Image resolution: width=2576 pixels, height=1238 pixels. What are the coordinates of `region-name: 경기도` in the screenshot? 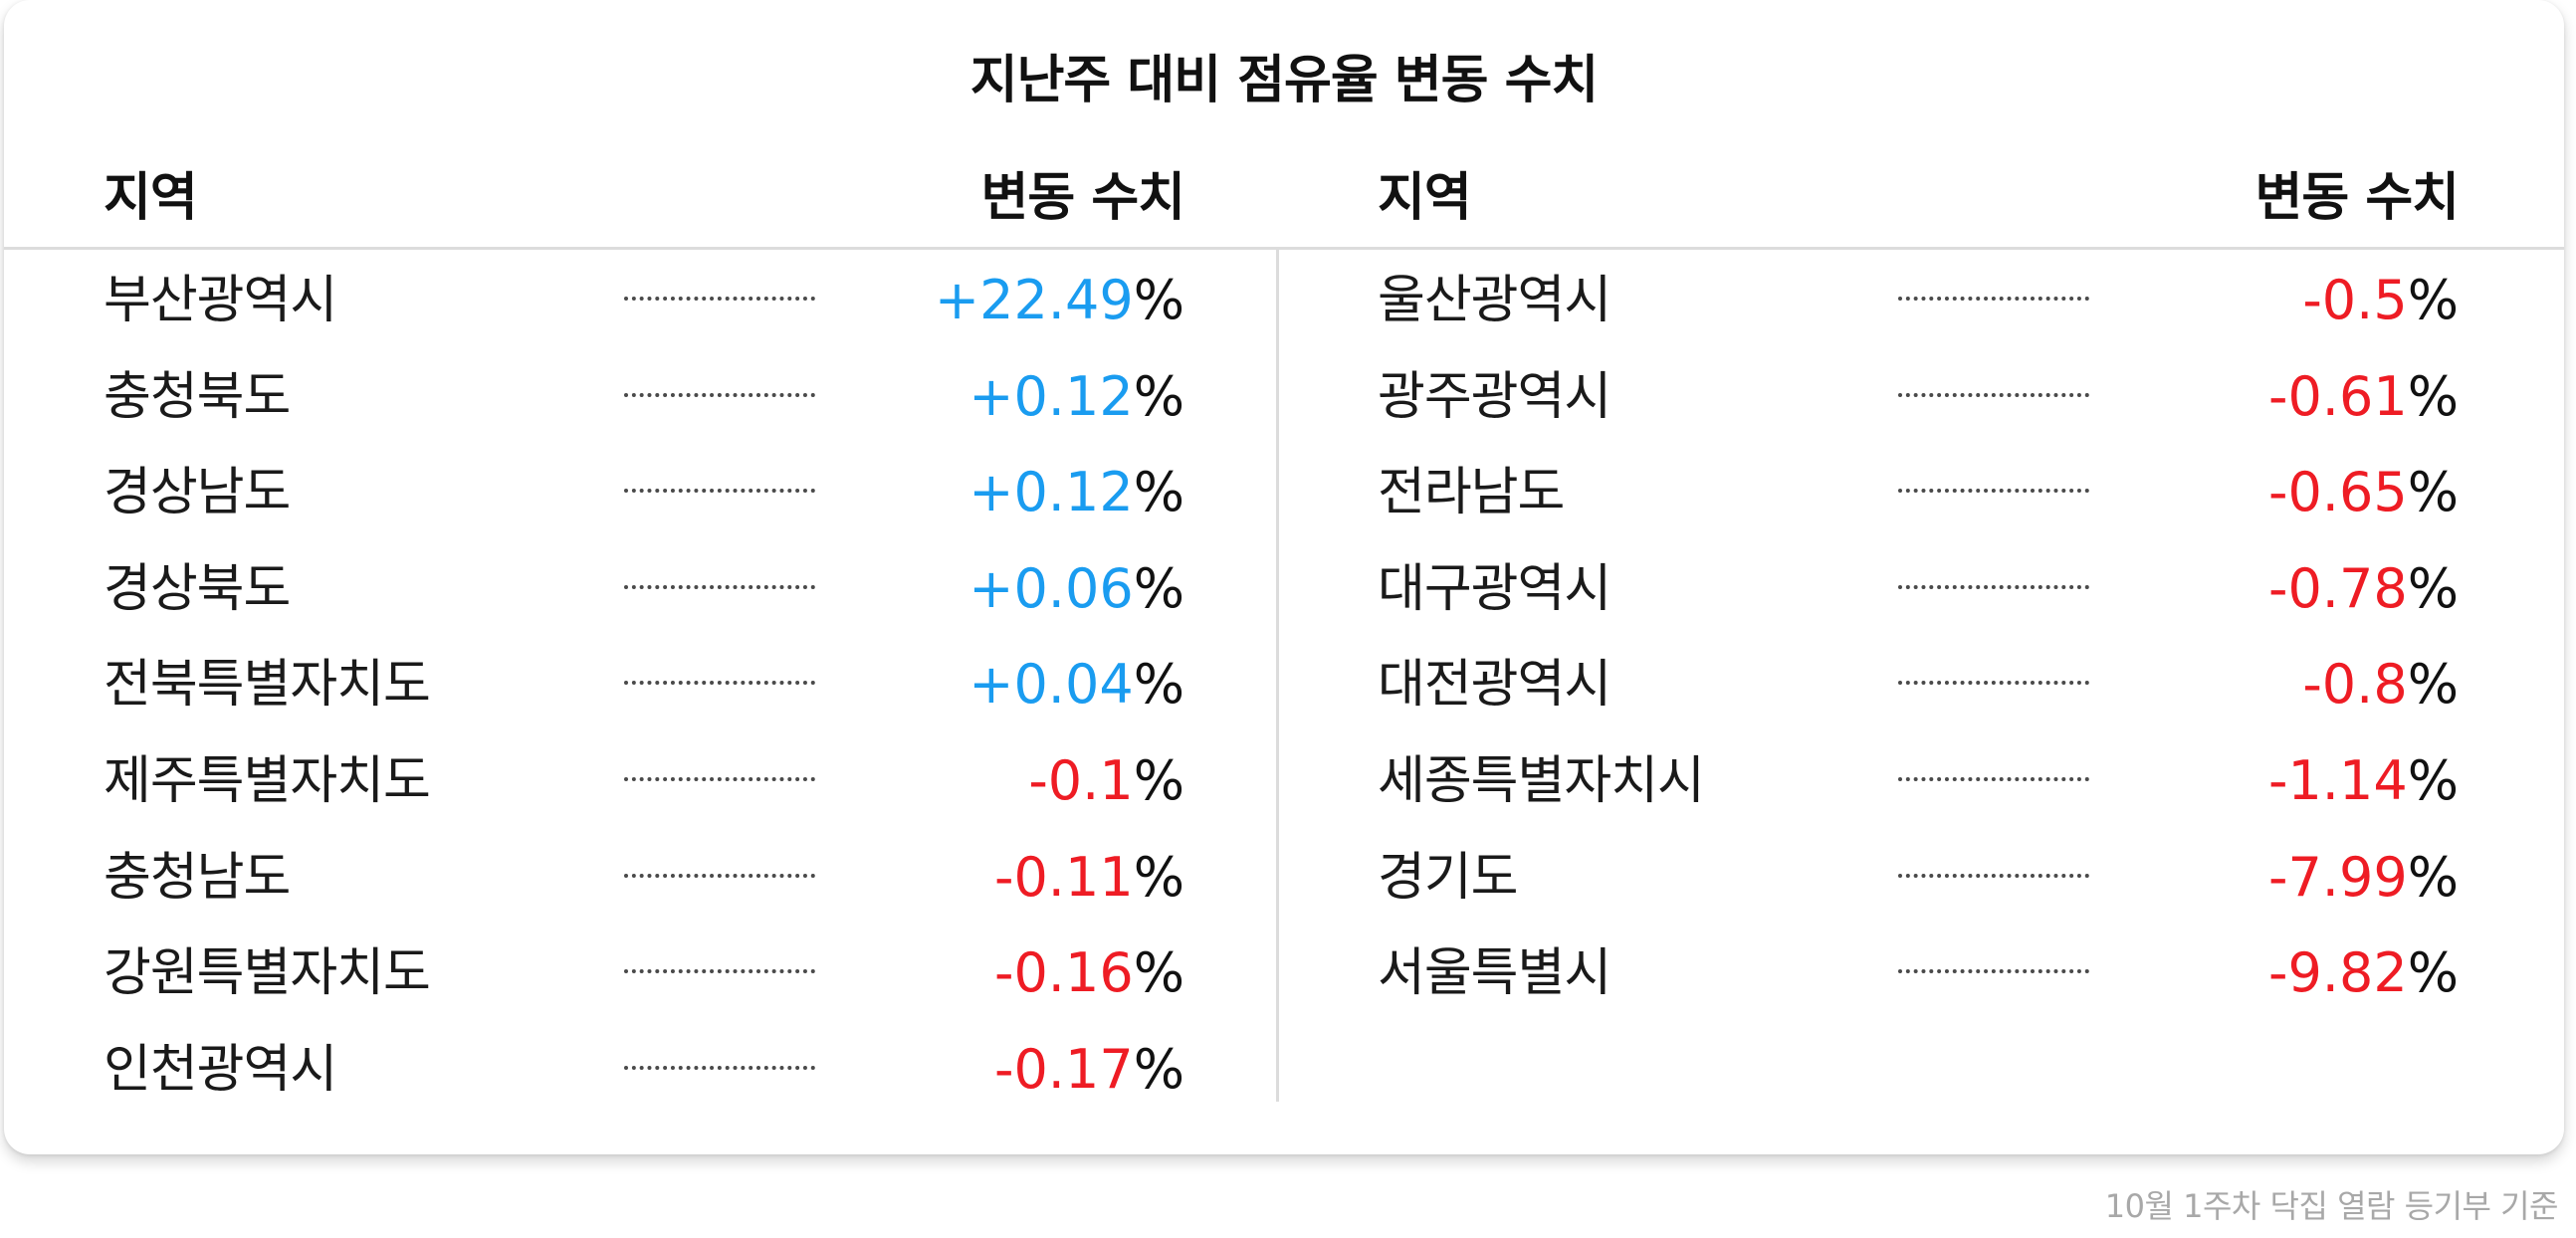 It's located at (1448, 877).